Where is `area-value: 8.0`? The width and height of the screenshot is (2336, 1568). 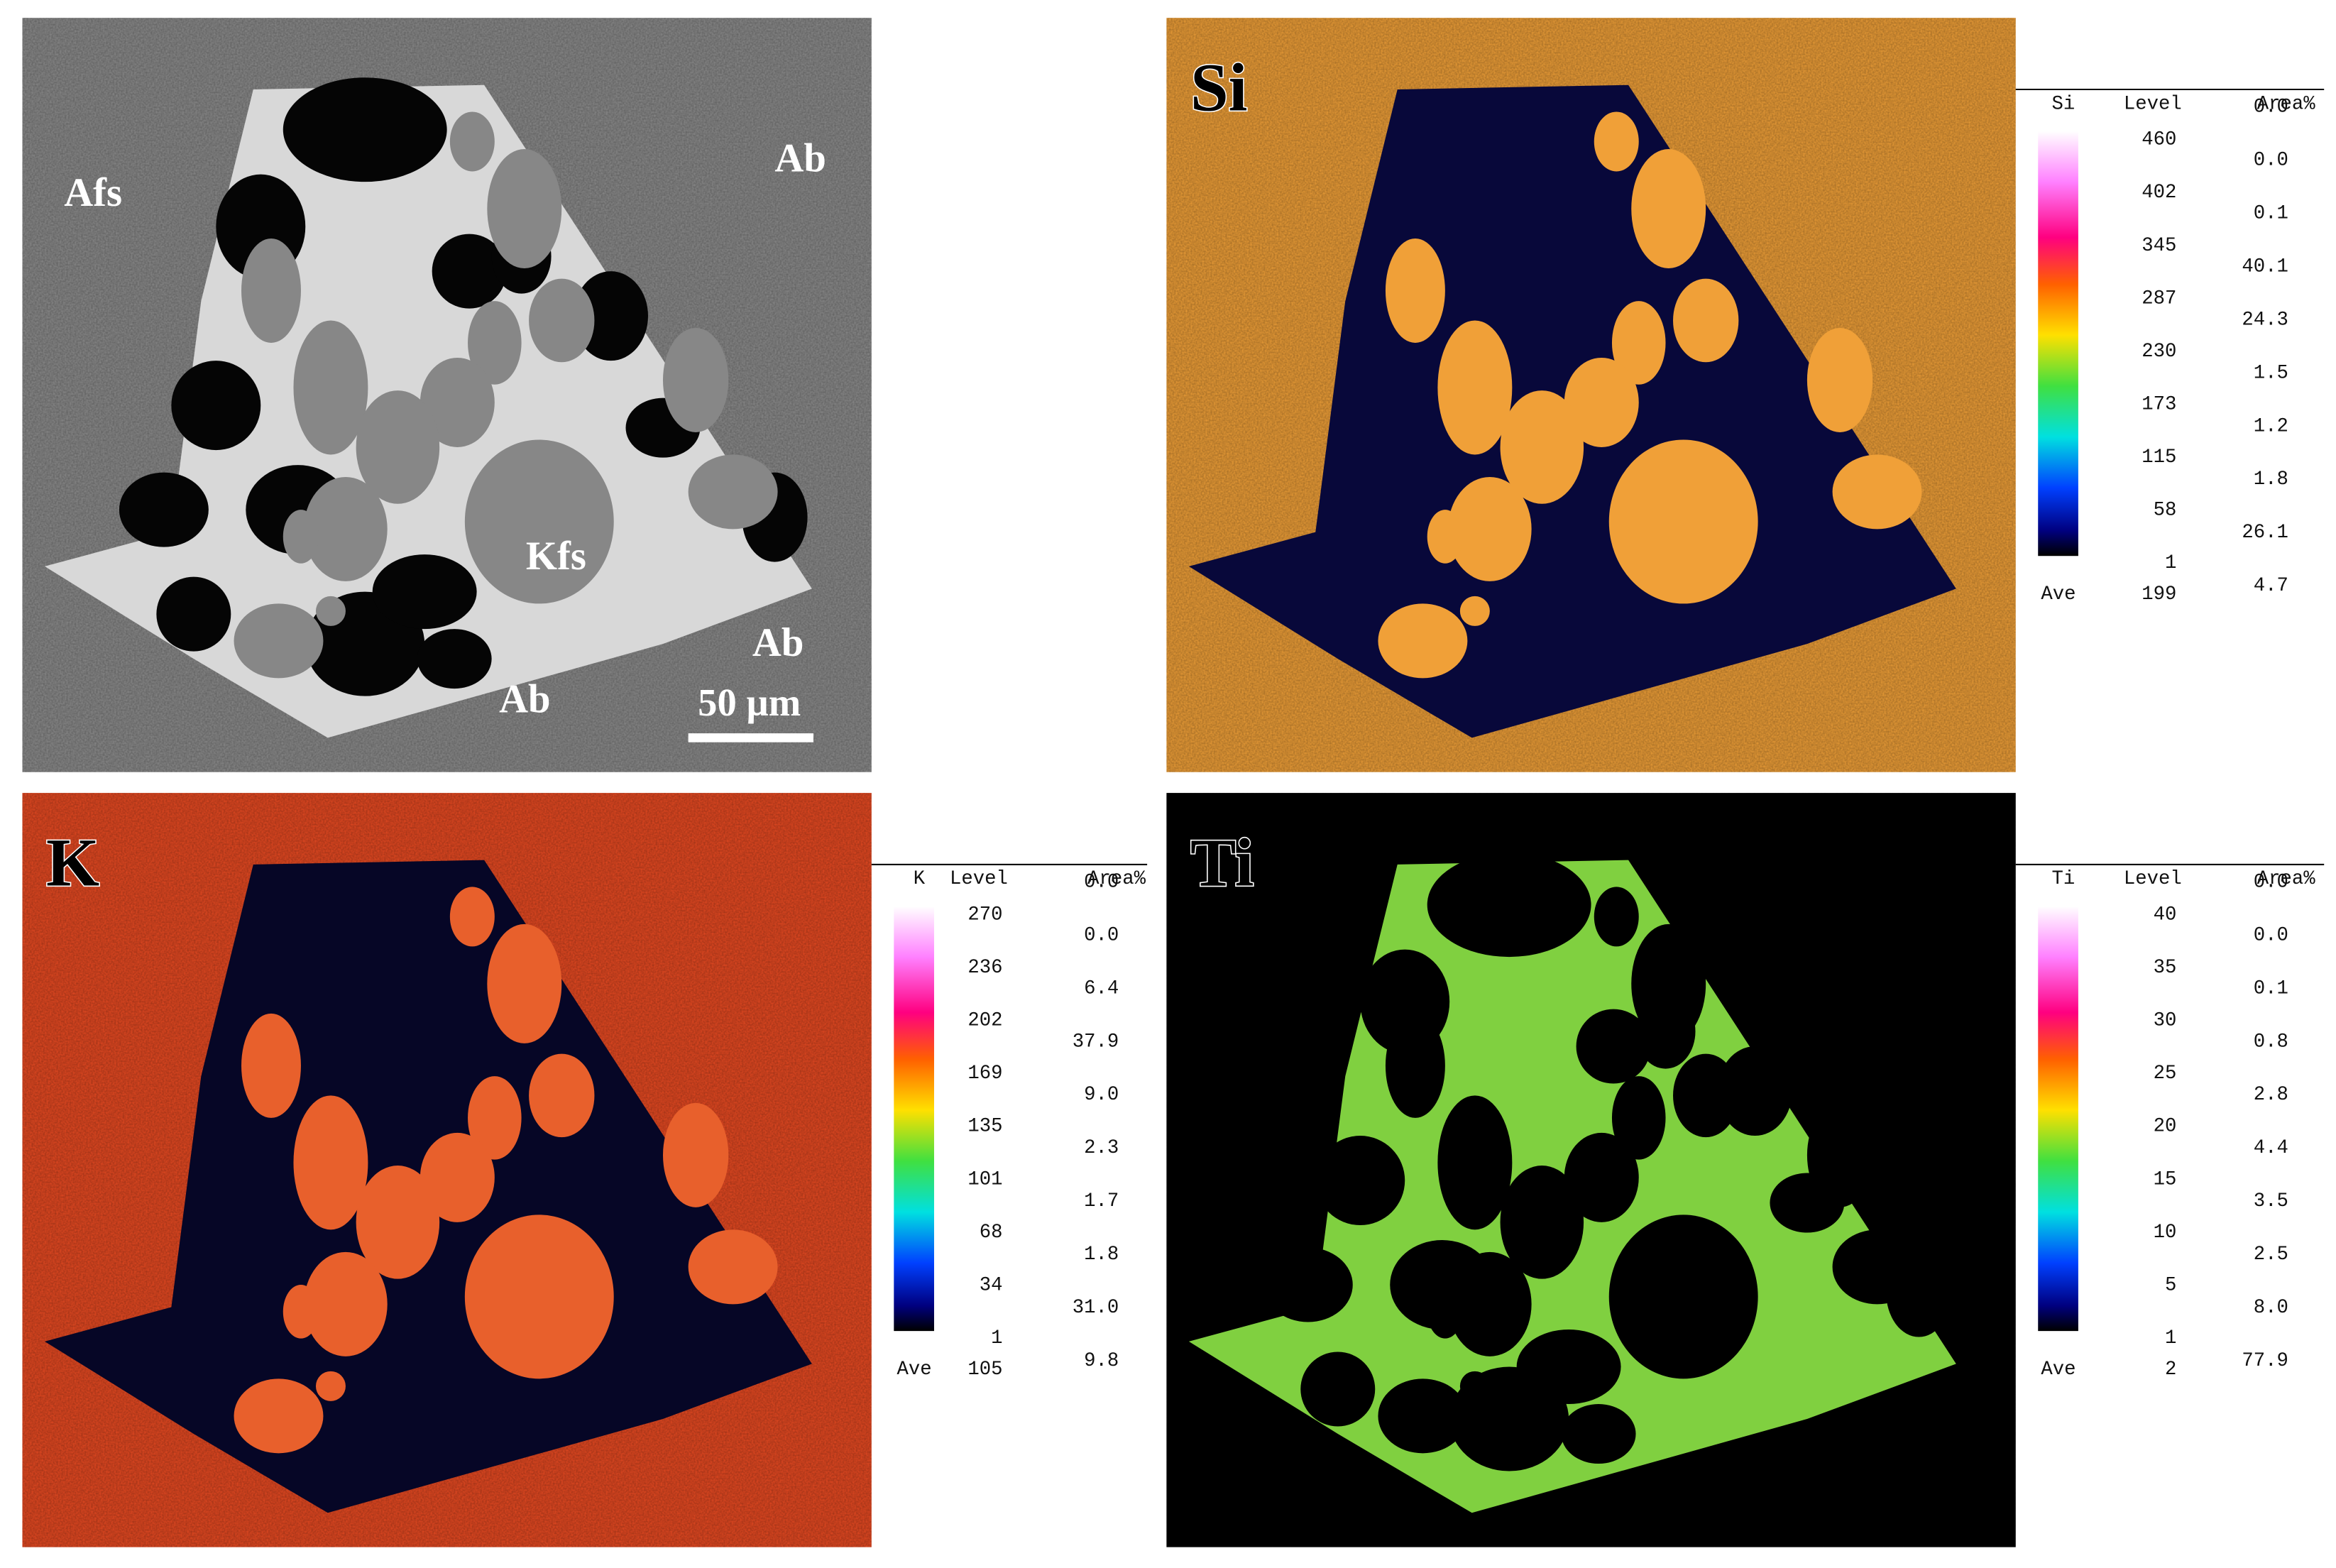
area-value: 8.0 is located at coordinates (2271, 1308).